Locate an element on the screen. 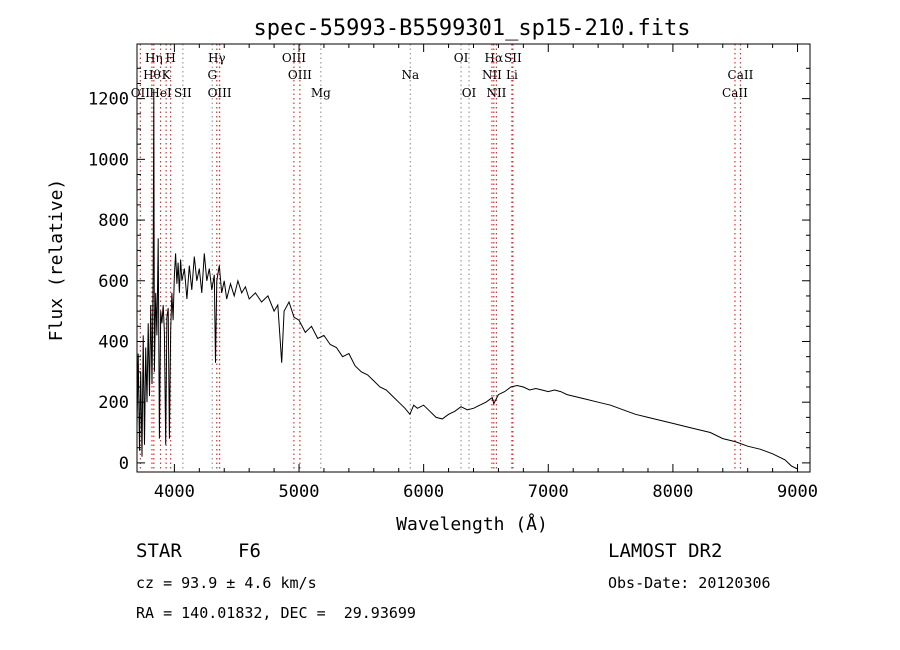 This screenshot has height=650, width=900. spectral-line-label: HeI is located at coordinates (160, 93).